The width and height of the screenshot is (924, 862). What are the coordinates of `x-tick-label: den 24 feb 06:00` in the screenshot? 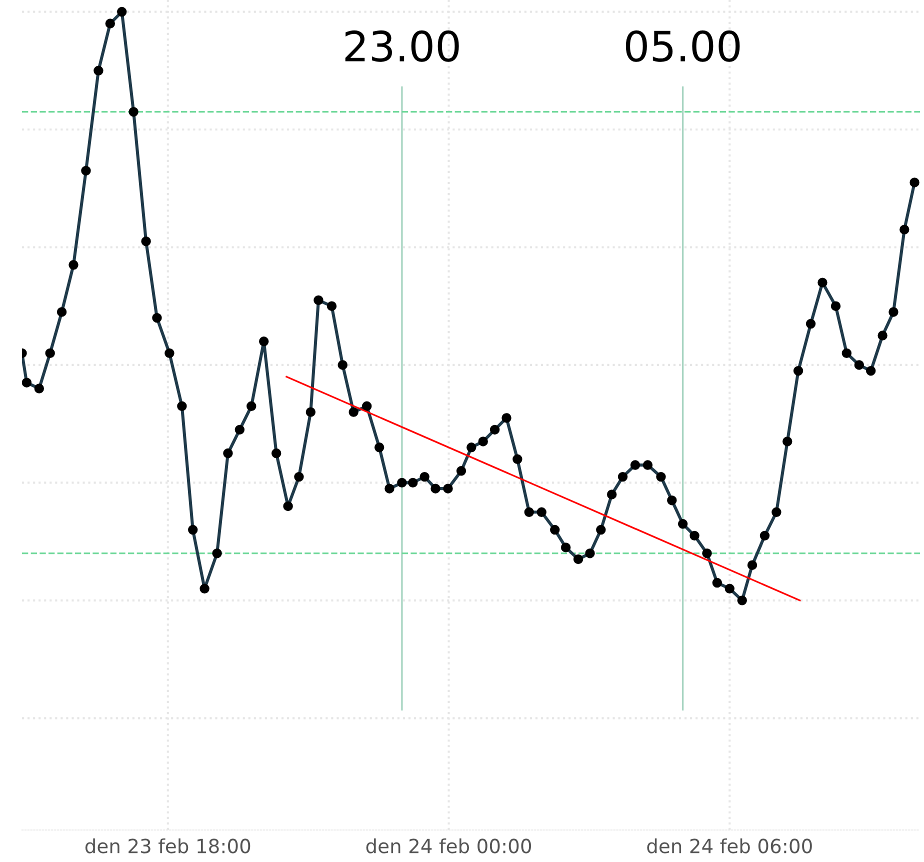 It's located at (729, 846).